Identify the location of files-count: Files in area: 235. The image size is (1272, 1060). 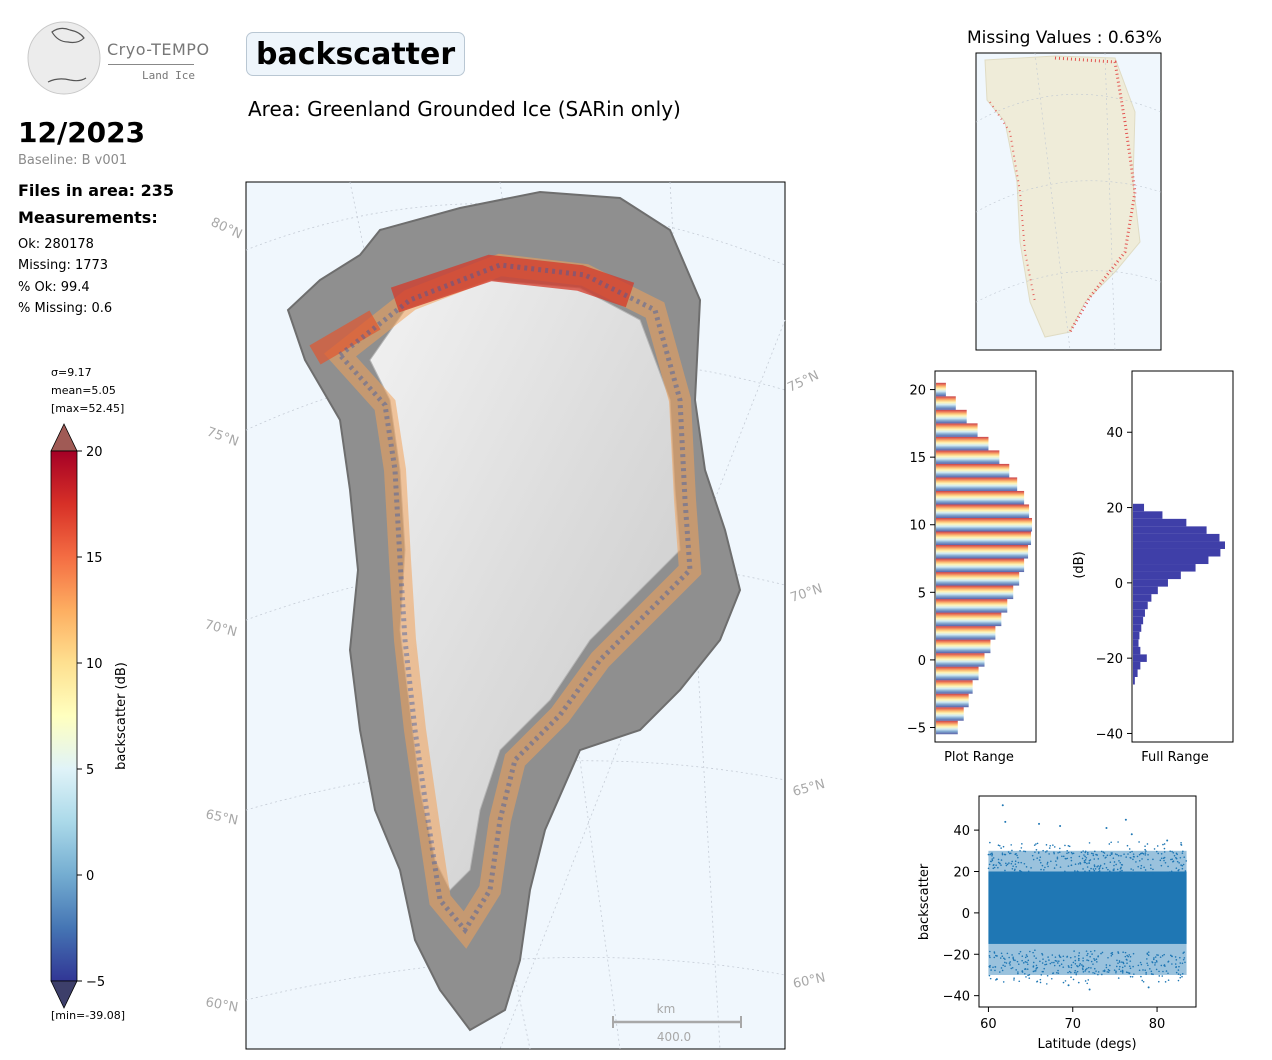
(96, 190).